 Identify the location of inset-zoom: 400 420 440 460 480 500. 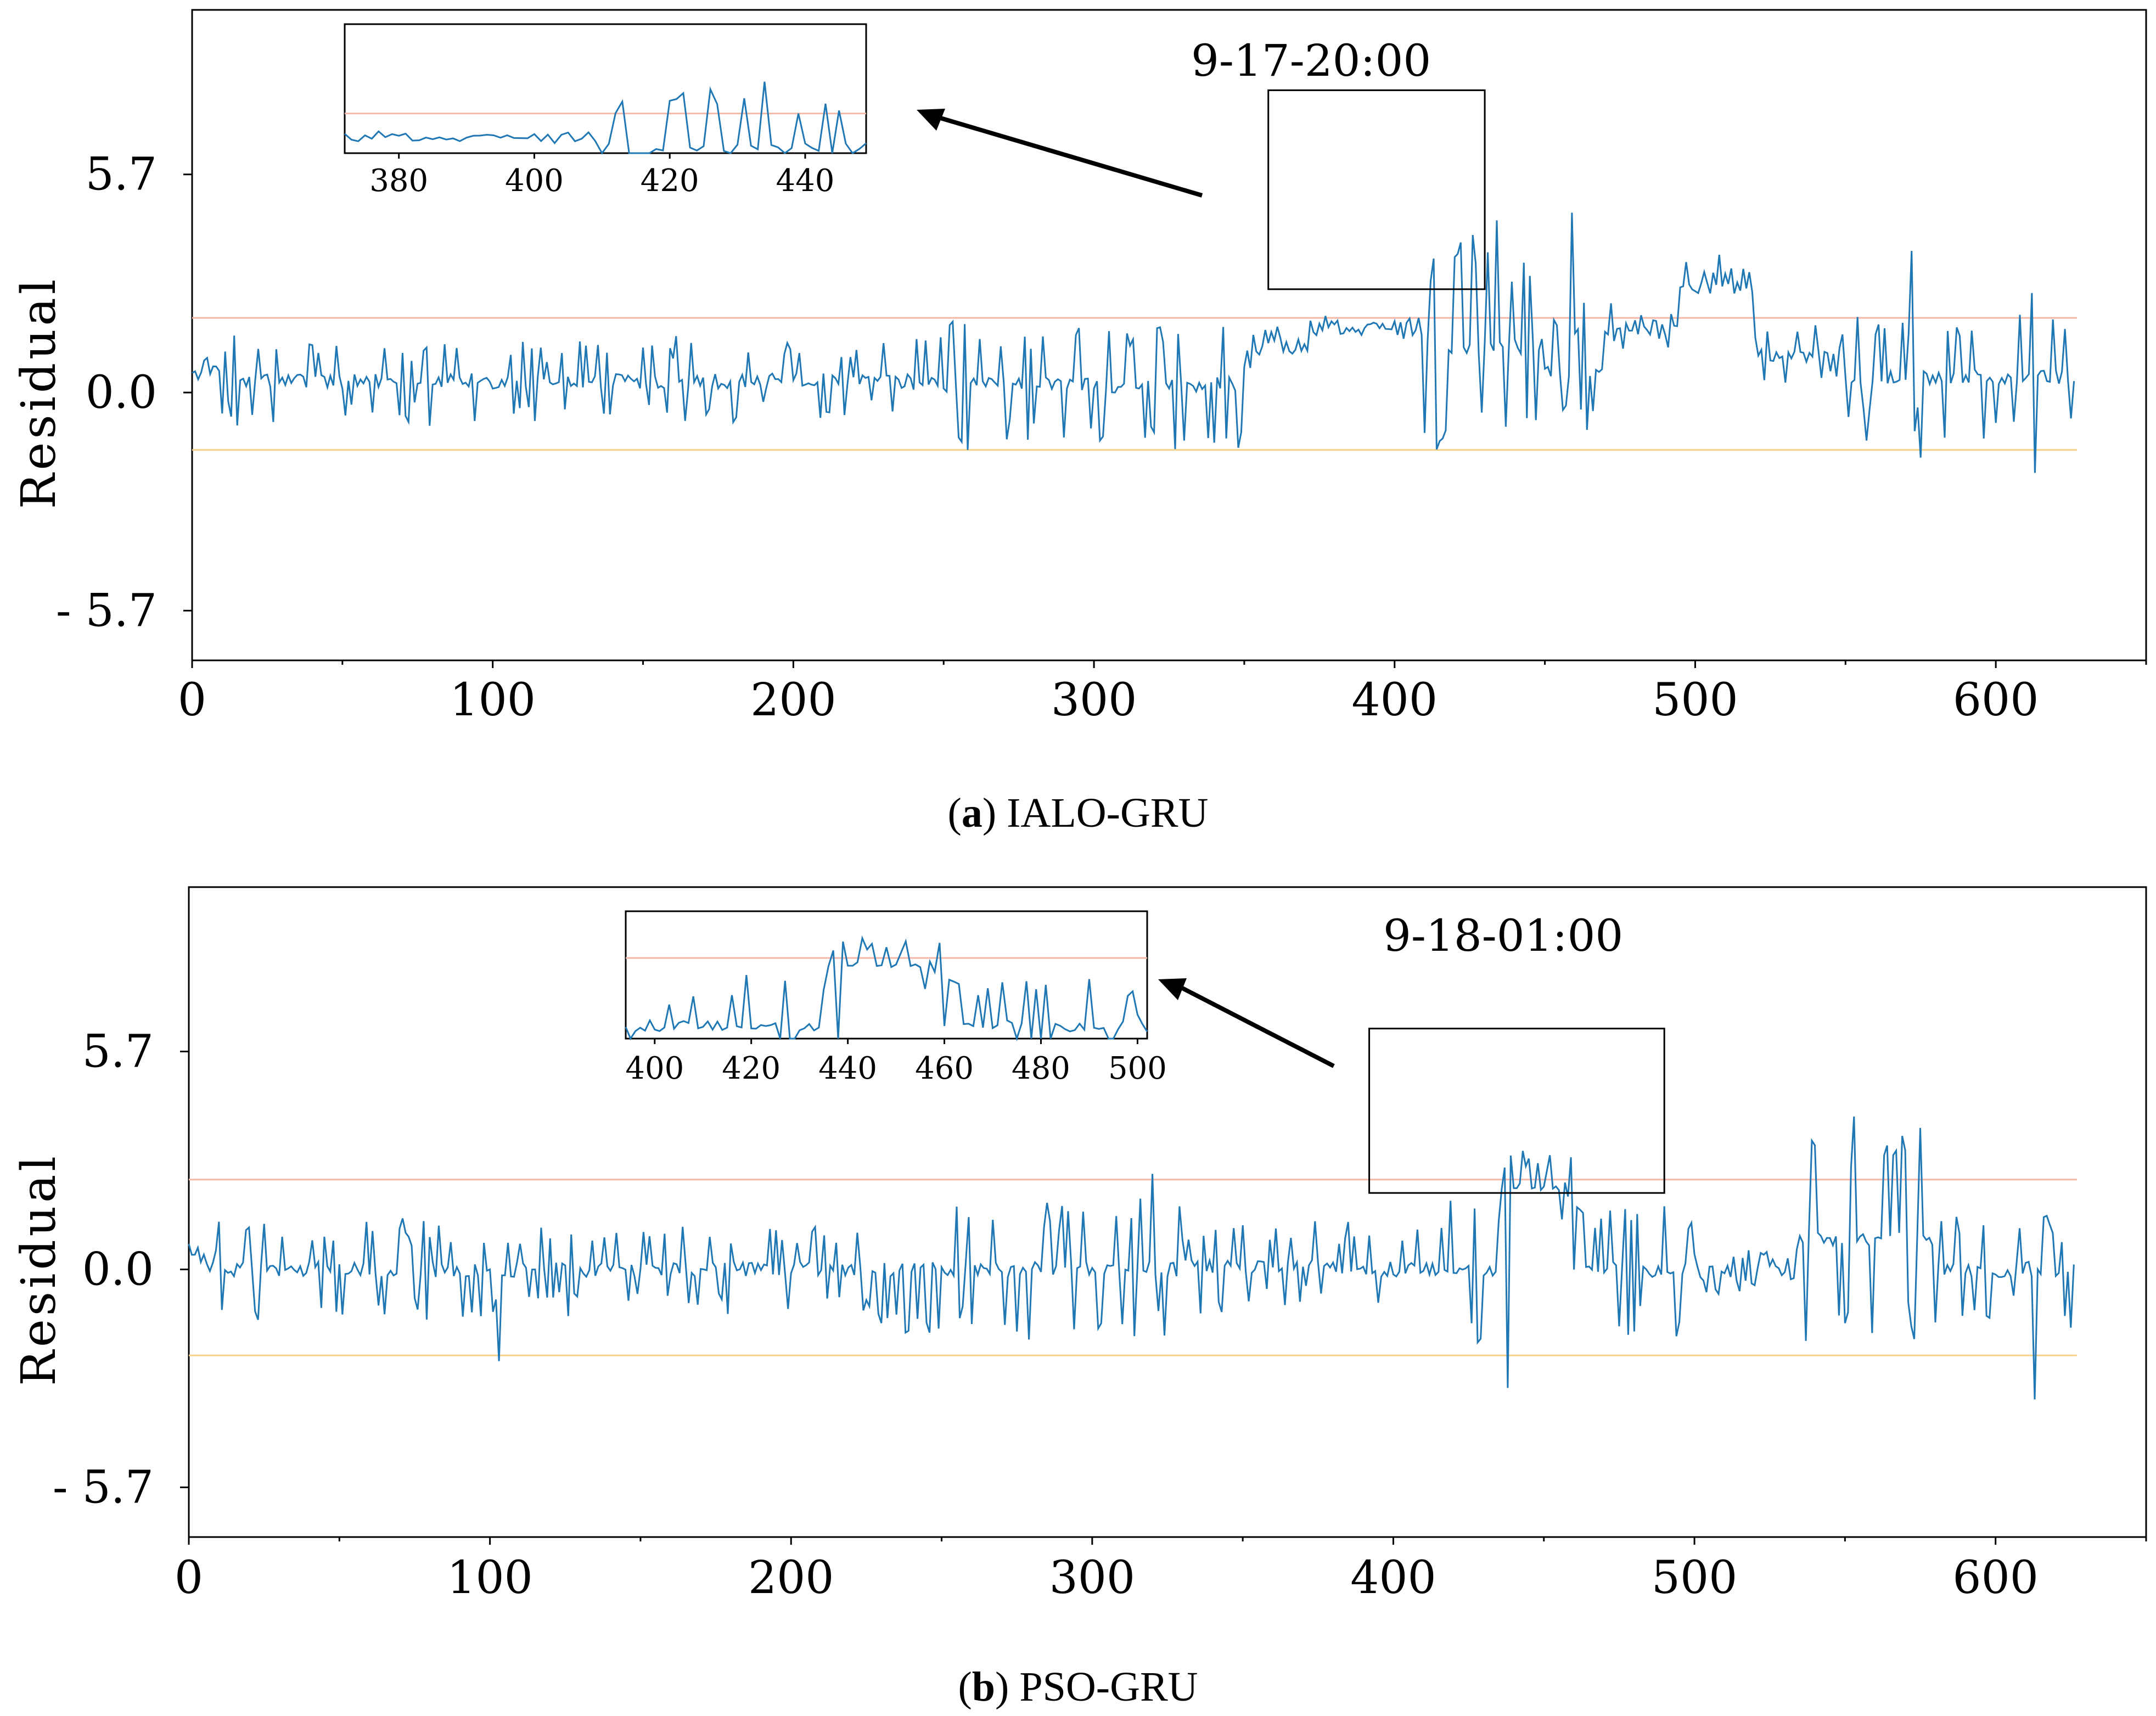
(896, 998).